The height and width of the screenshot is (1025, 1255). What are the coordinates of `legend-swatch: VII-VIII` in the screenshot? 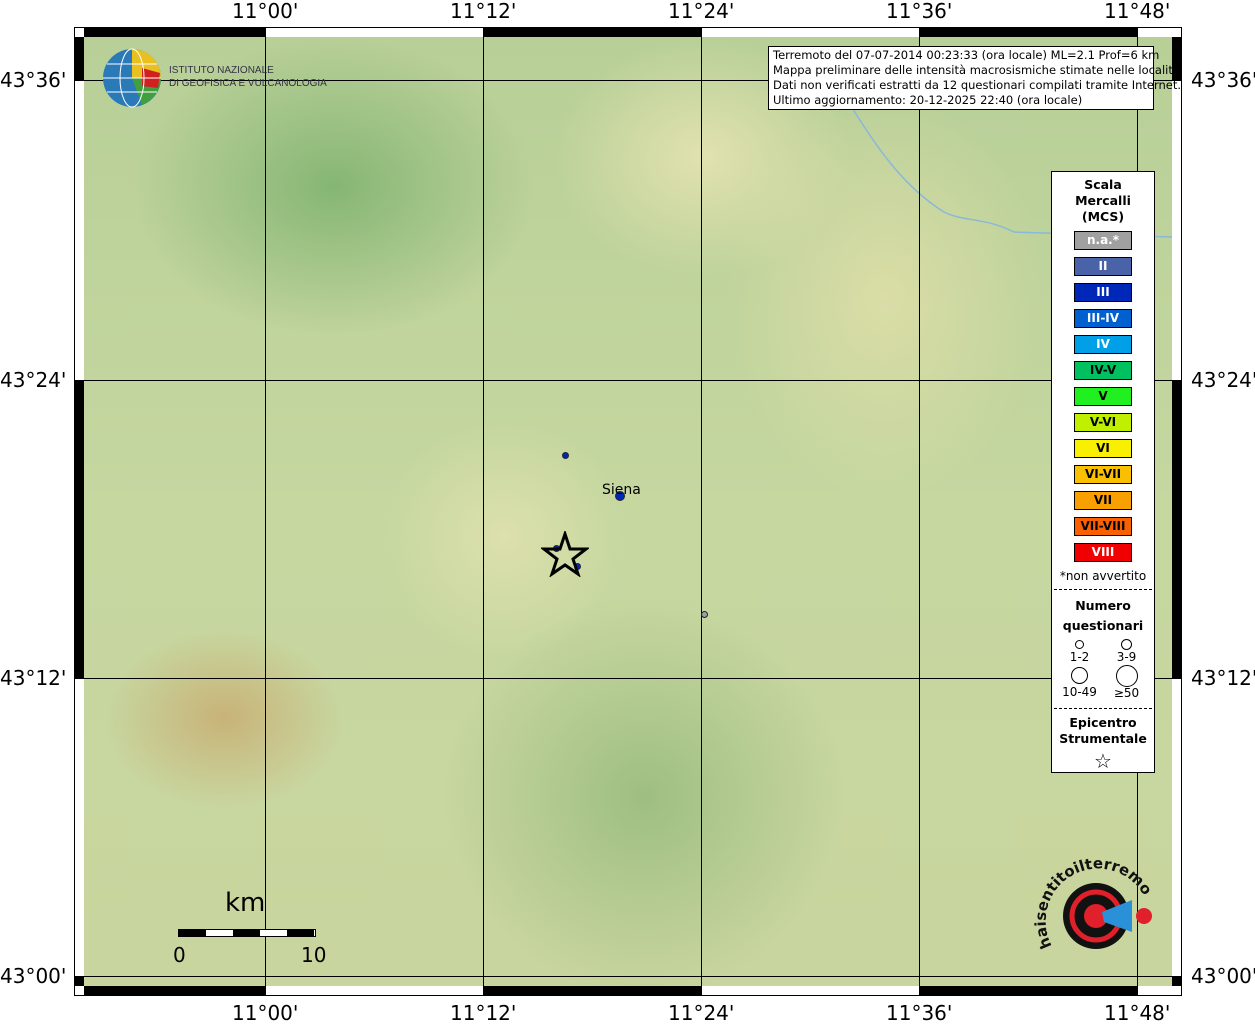 It's located at (1103, 526).